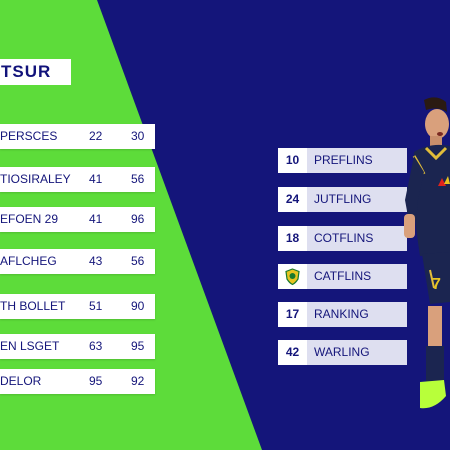 The image size is (450, 450). What do you see at coordinates (21, 381) in the screenshot?
I see `row-name: DELOR` at bounding box center [21, 381].